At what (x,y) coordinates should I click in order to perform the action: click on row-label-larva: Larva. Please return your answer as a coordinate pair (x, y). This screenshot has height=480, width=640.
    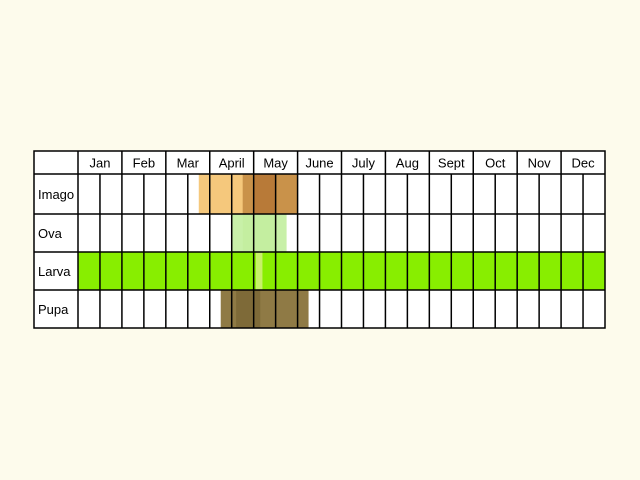
    Looking at the image, I should click on (54, 271).